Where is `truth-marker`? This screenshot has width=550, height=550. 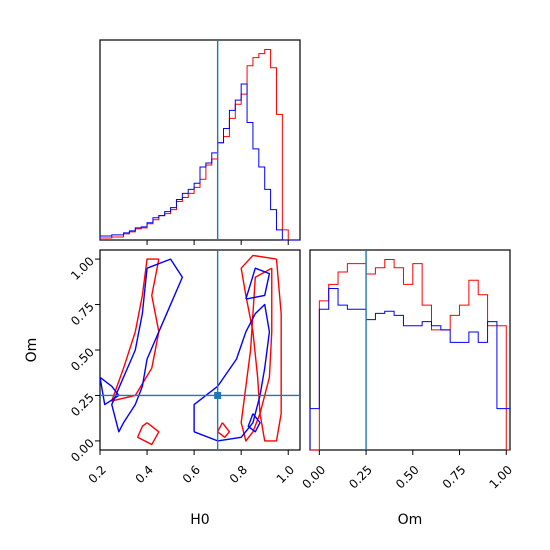
truth-marker is located at coordinates (218, 395).